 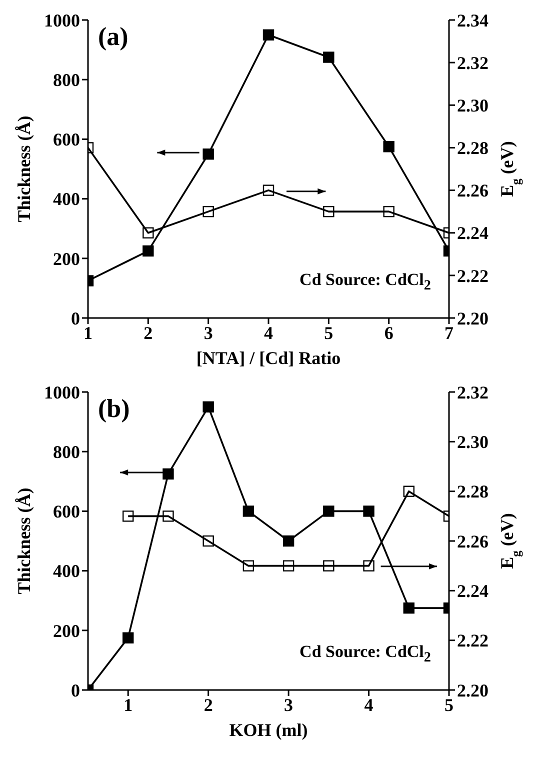 I want to click on x-axis-title: KOH (ml), so click(x=268, y=730).